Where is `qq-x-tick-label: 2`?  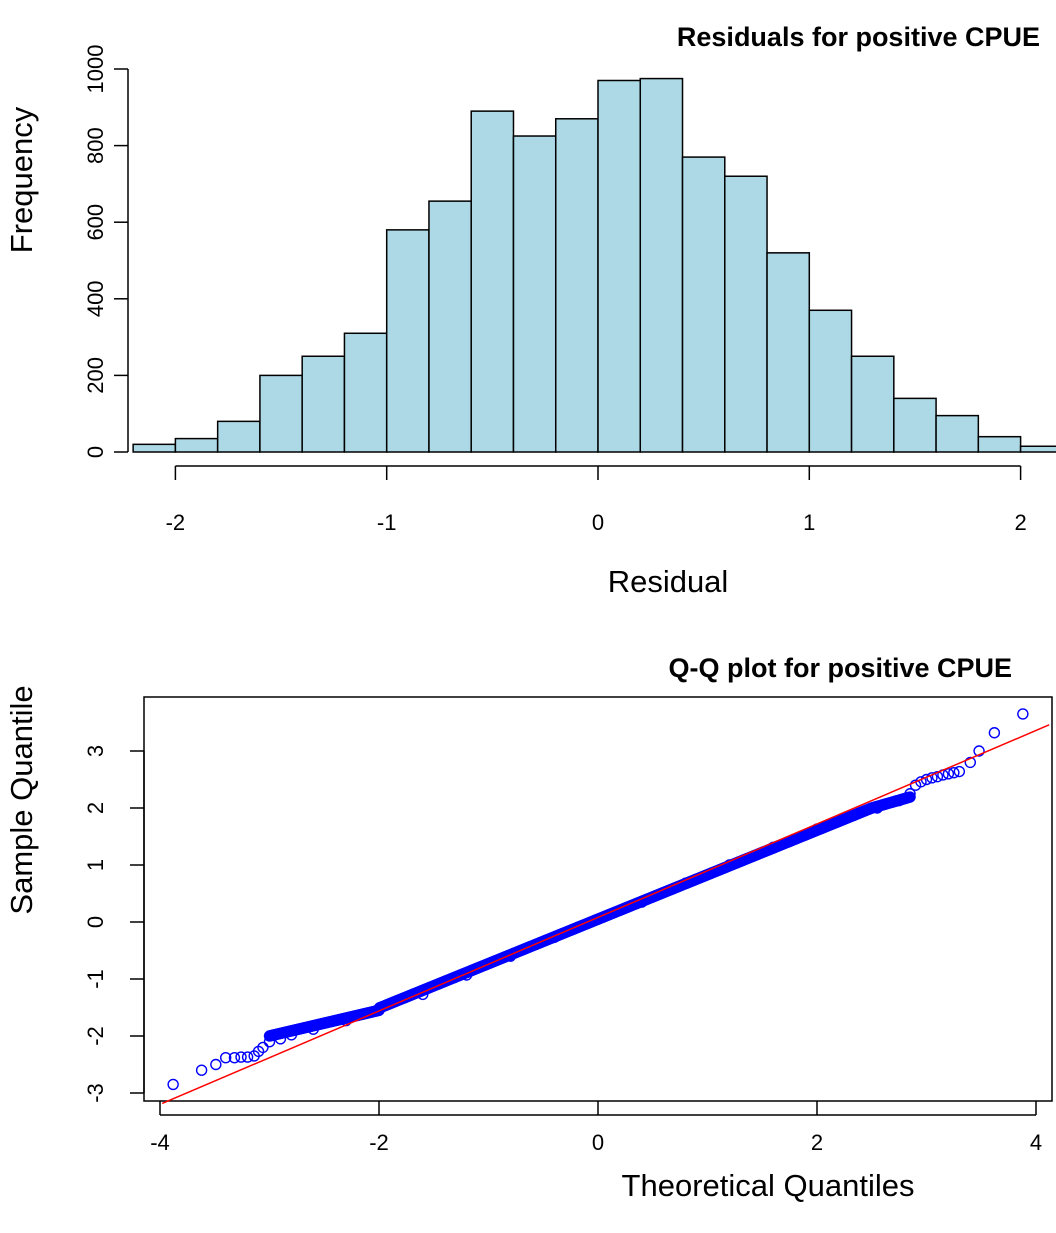
qq-x-tick-label: 2 is located at coordinates (817, 1142).